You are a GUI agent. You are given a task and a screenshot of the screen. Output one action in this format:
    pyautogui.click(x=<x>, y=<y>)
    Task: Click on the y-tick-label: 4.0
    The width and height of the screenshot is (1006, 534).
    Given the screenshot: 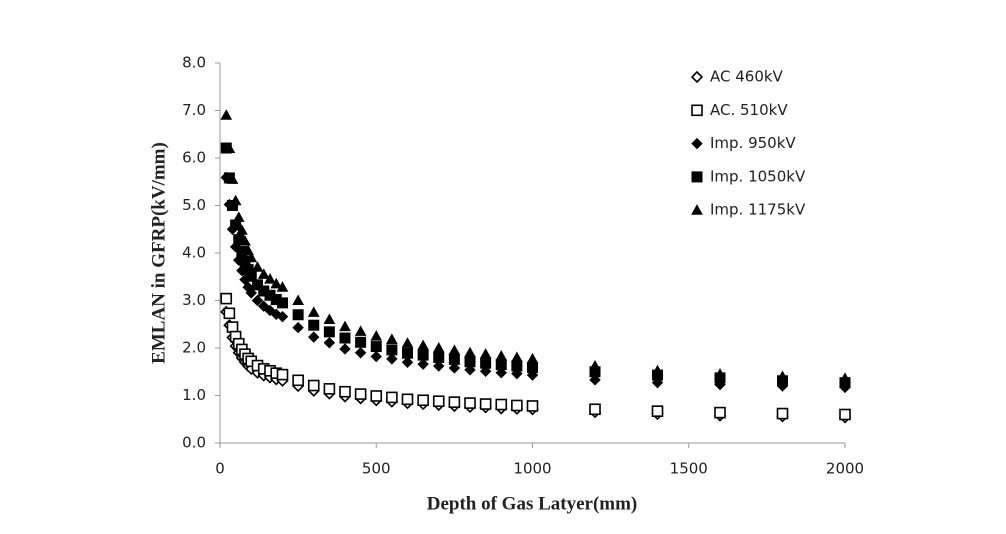 What is the action you would take?
    pyautogui.click(x=194, y=253)
    